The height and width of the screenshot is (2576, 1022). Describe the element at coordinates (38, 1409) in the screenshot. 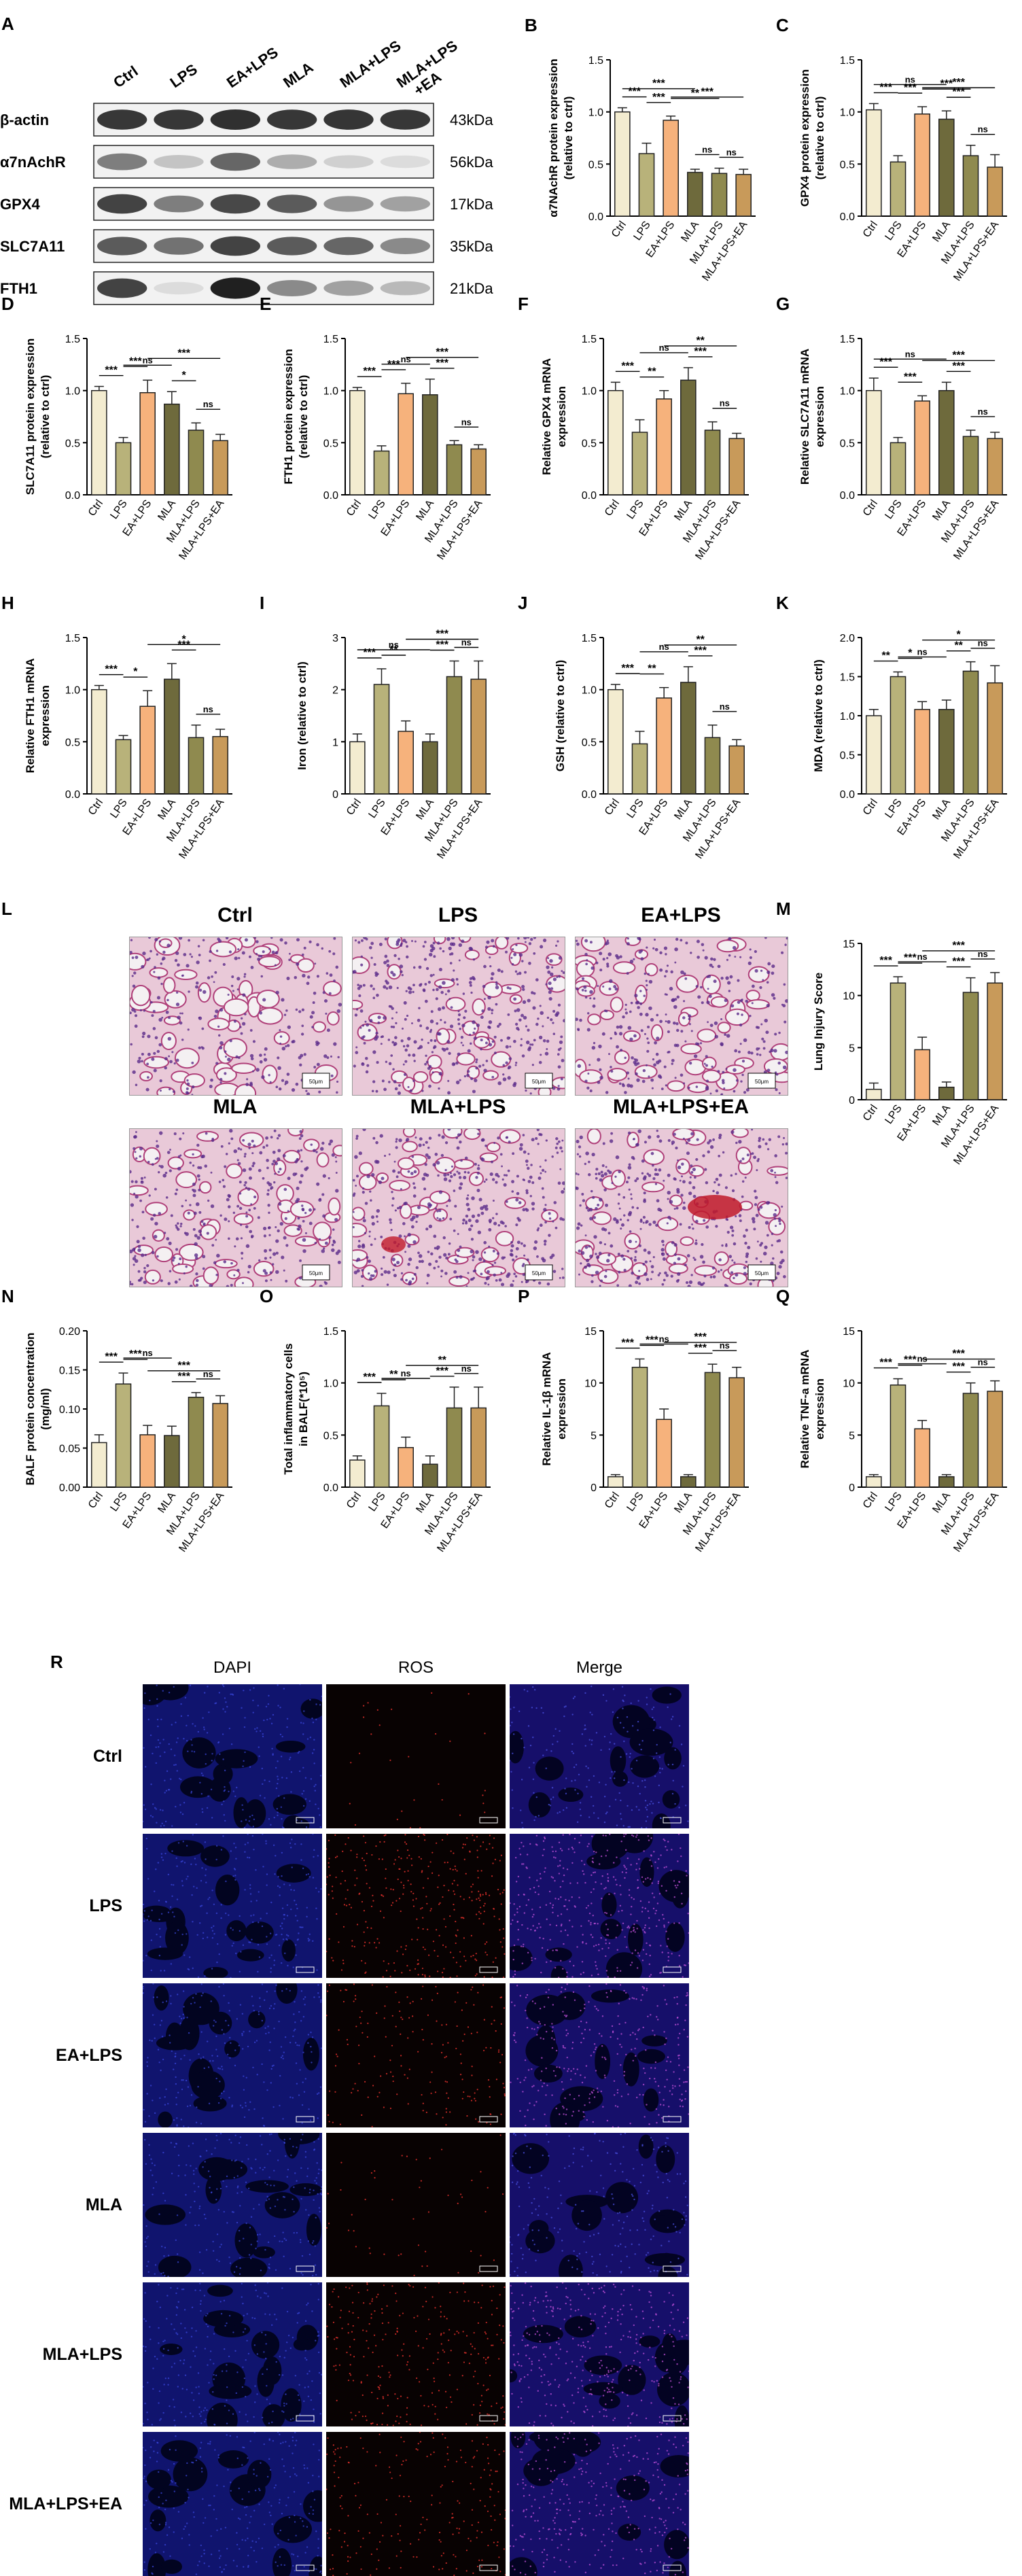

I see `y-axis-label: BALF protein concentration(mg/ml)` at that location.